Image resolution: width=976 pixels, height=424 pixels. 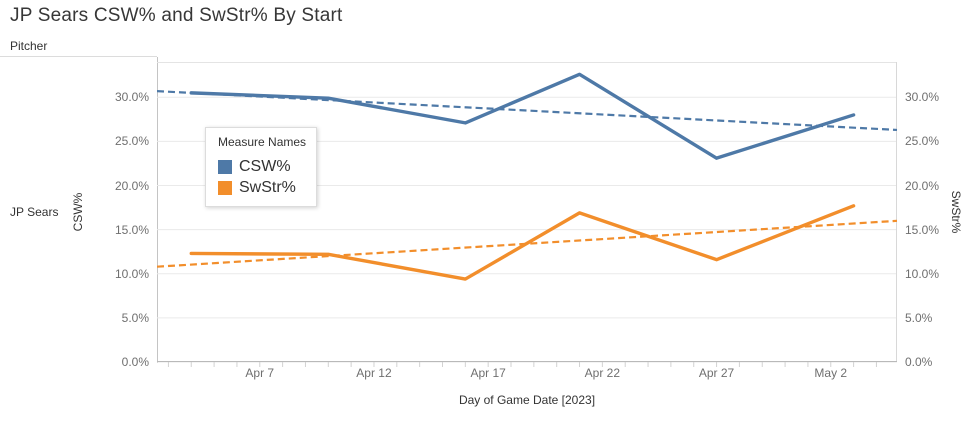 What do you see at coordinates (78, 56) in the screenshot?
I see `header-divider` at bounding box center [78, 56].